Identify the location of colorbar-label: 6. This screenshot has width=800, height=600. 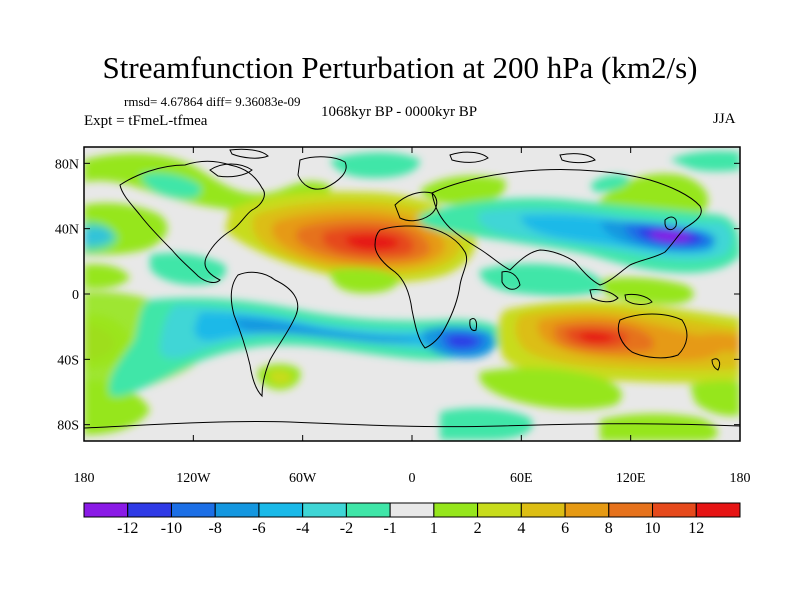
(565, 528).